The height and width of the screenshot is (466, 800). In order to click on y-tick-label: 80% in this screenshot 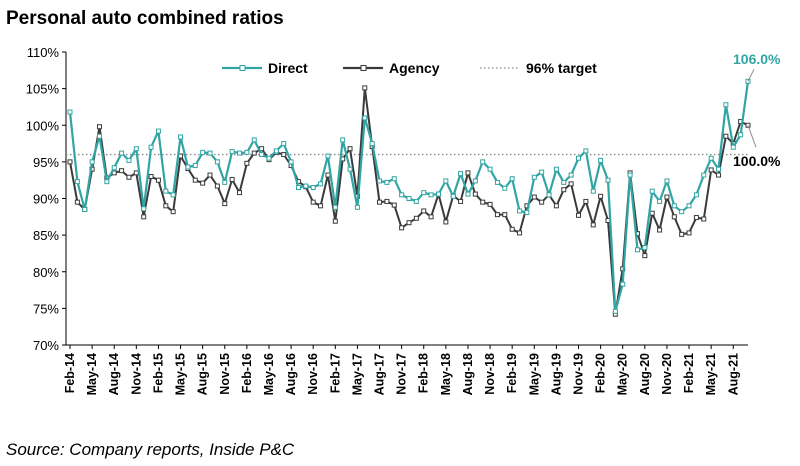, I will do `click(46, 272)`.